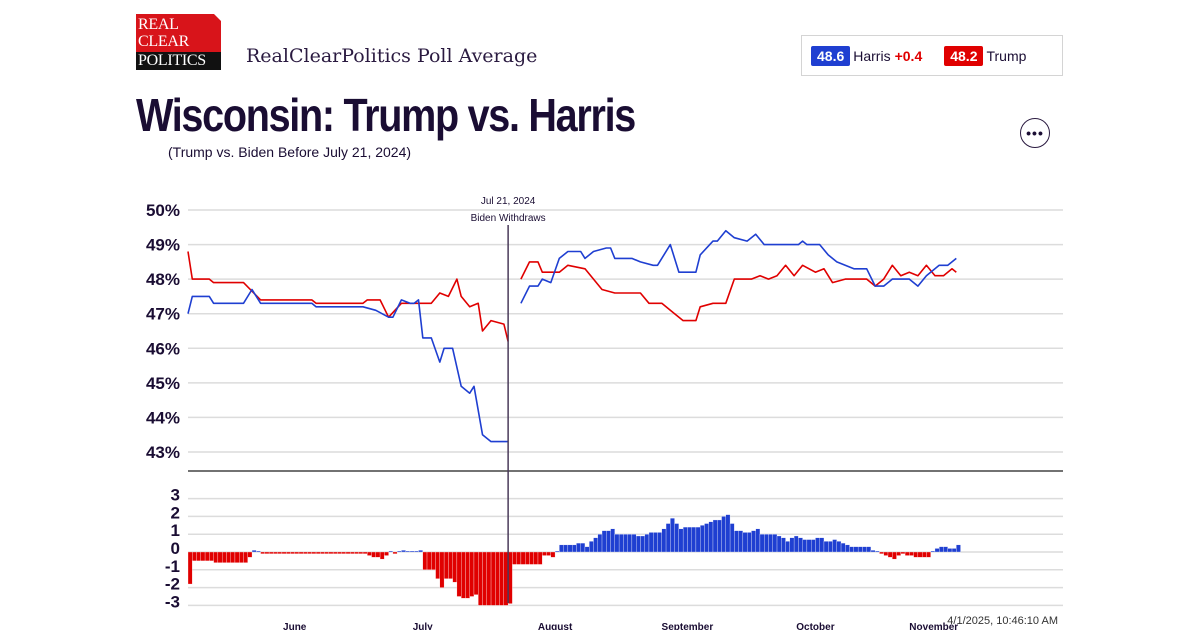 The image size is (1200, 630). Describe the element at coordinates (178, 42) in the screenshot. I see `rcp-logo: REAL CLEAR POLITICS` at that location.